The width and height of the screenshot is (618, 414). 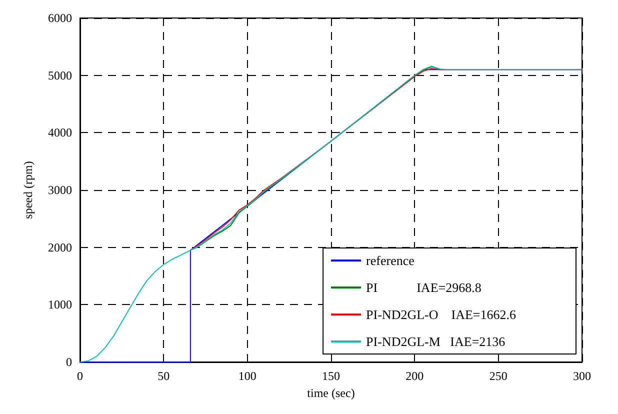 I want to click on y-tick-label: 3000, so click(x=60, y=190).